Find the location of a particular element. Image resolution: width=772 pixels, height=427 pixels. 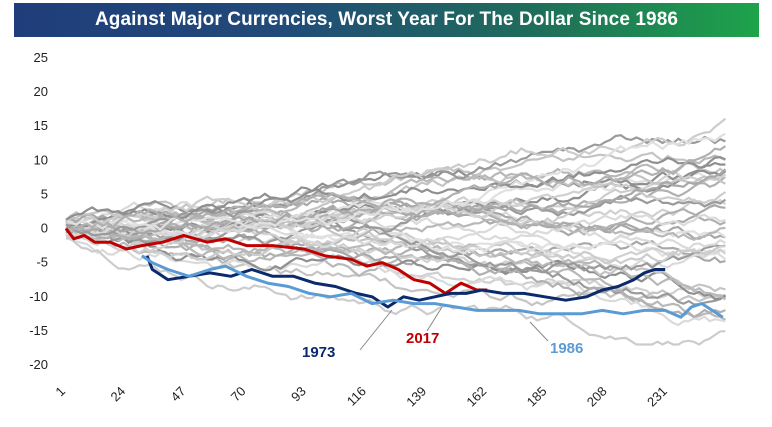

y-tick-label: 5 is located at coordinates (44, 193).